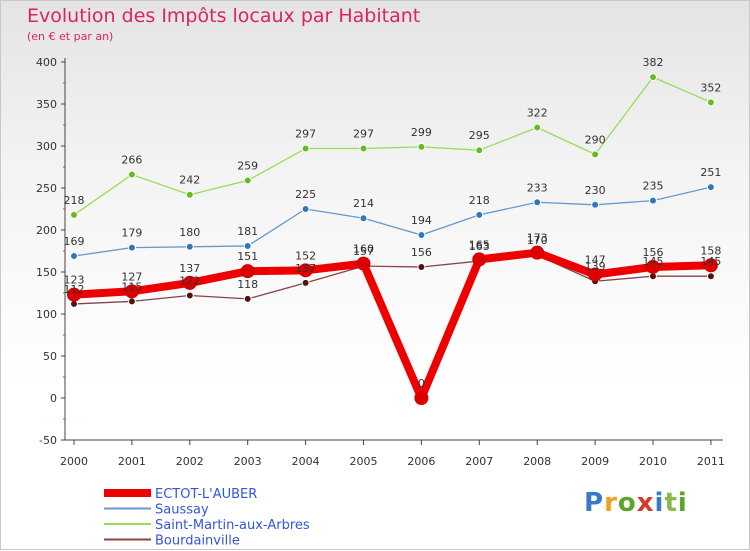  What do you see at coordinates (74, 241) in the screenshot?
I see `data-label-saussay: 169` at bounding box center [74, 241].